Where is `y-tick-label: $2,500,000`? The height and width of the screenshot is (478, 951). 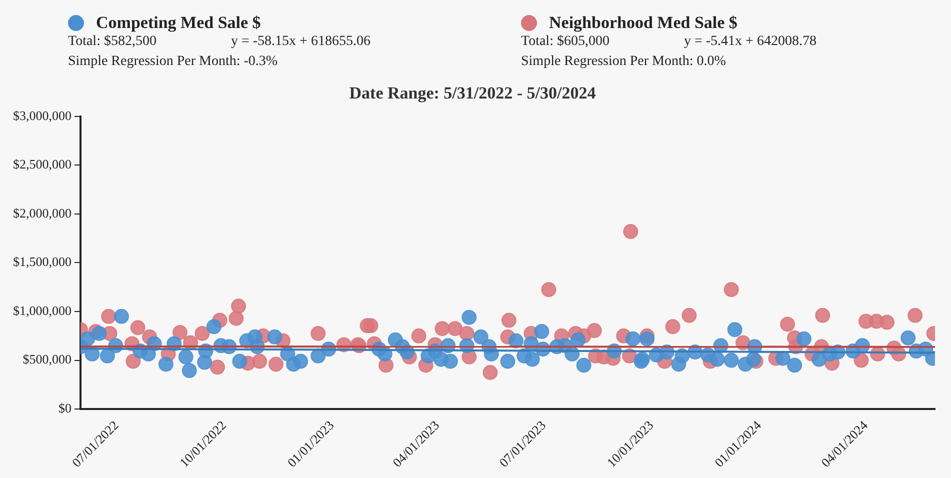
y-tick-label: $2,500,000 is located at coordinates (42, 164).